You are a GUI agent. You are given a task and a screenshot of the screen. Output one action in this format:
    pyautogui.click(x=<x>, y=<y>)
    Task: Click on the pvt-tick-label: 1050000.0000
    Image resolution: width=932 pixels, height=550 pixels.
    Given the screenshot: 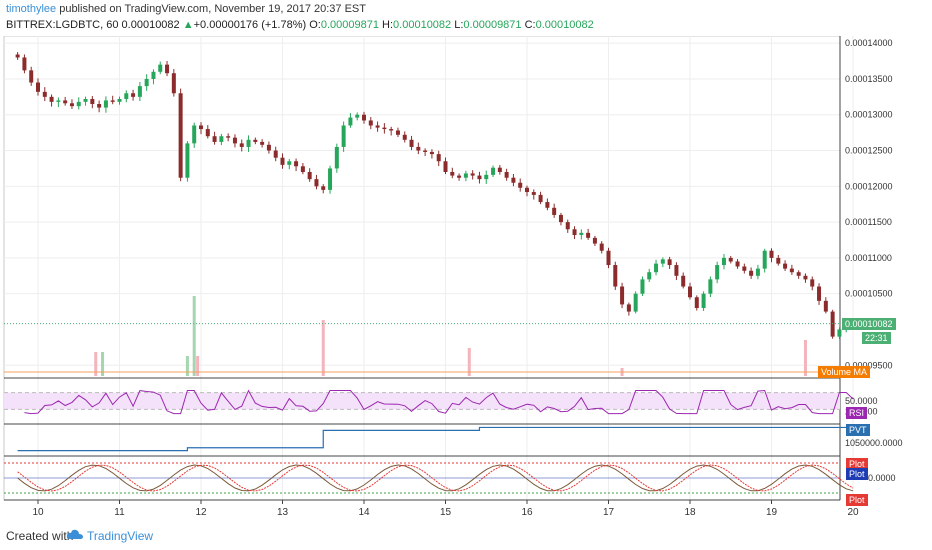 What is the action you would take?
    pyautogui.click(x=874, y=443)
    